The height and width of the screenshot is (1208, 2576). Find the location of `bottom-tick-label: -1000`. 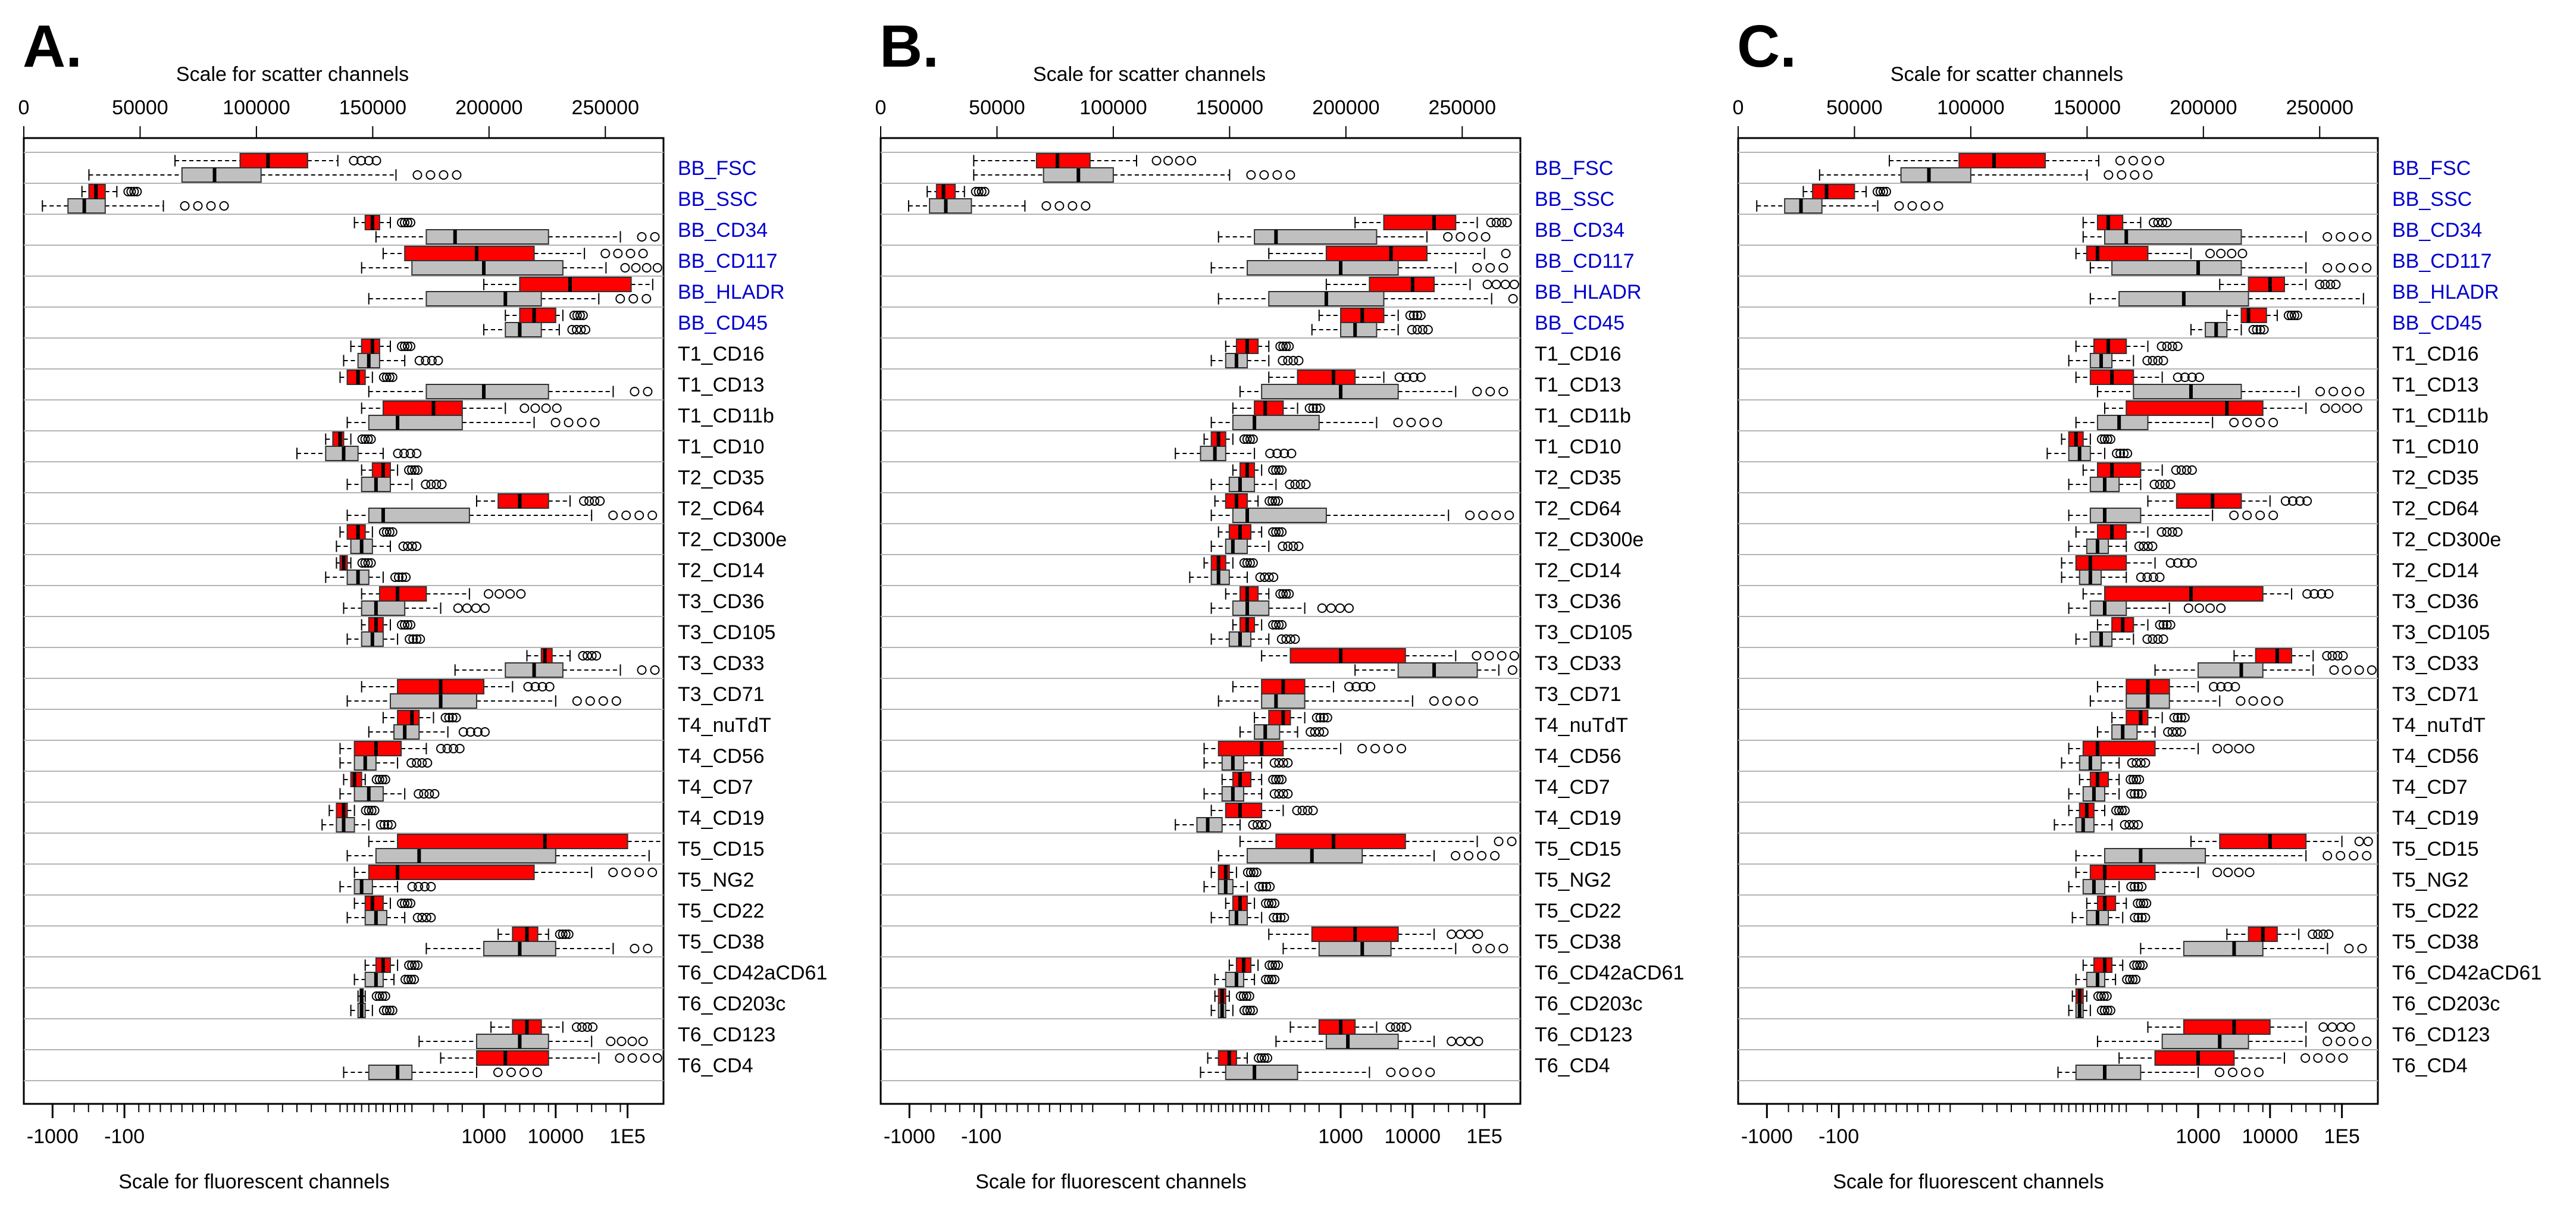

bottom-tick-label: -1000 is located at coordinates (1767, 1136).